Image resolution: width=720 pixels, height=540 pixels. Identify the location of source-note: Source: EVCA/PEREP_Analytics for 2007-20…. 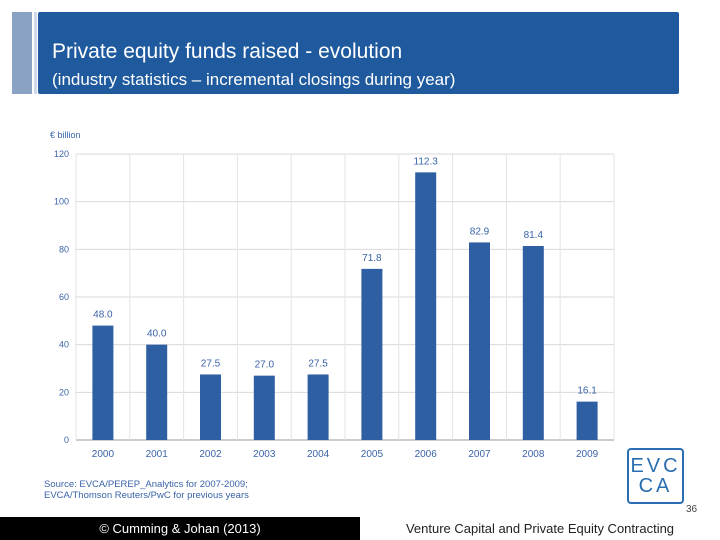
(146, 490).